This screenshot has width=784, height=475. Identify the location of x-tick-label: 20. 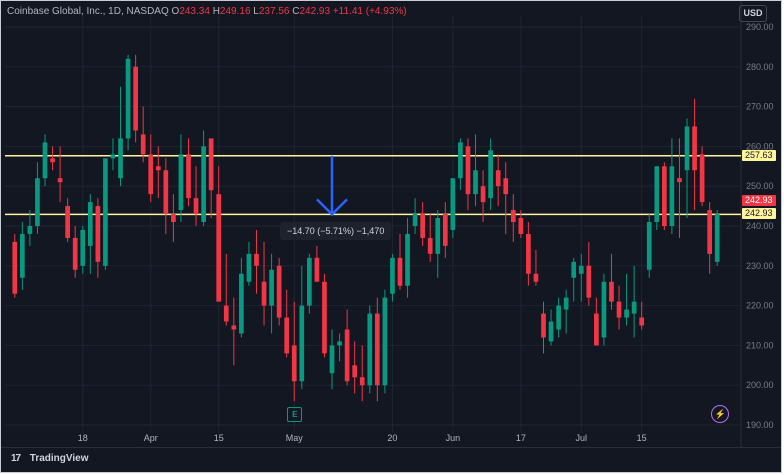
(392, 438).